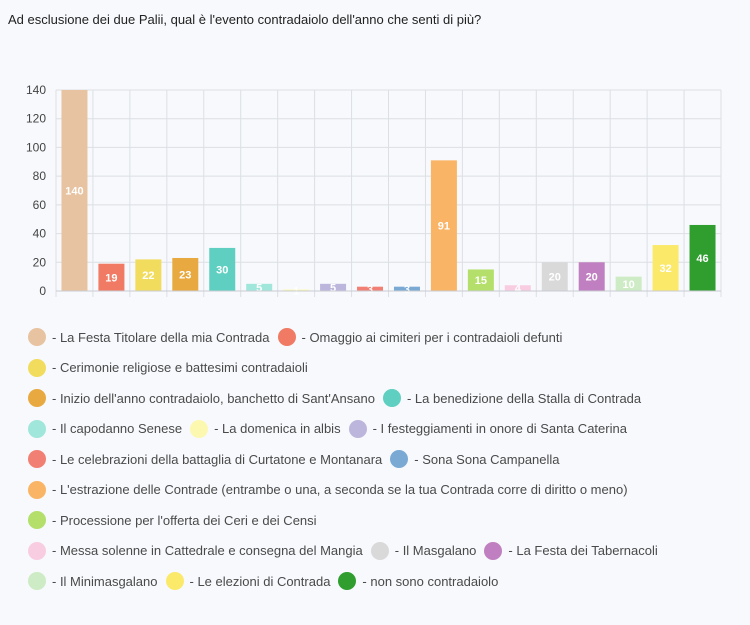 The width and height of the screenshot is (750, 625). I want to click on legend-item: - Le elezioni di Contrada, so click(248, 581).